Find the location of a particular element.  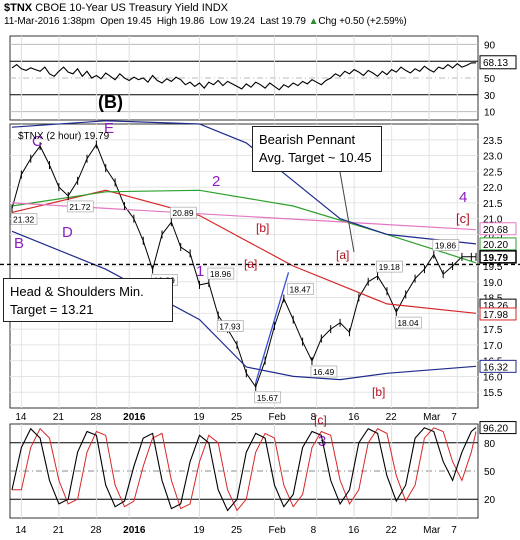

point-label: 21.32 is located at coordinates (24, 220).